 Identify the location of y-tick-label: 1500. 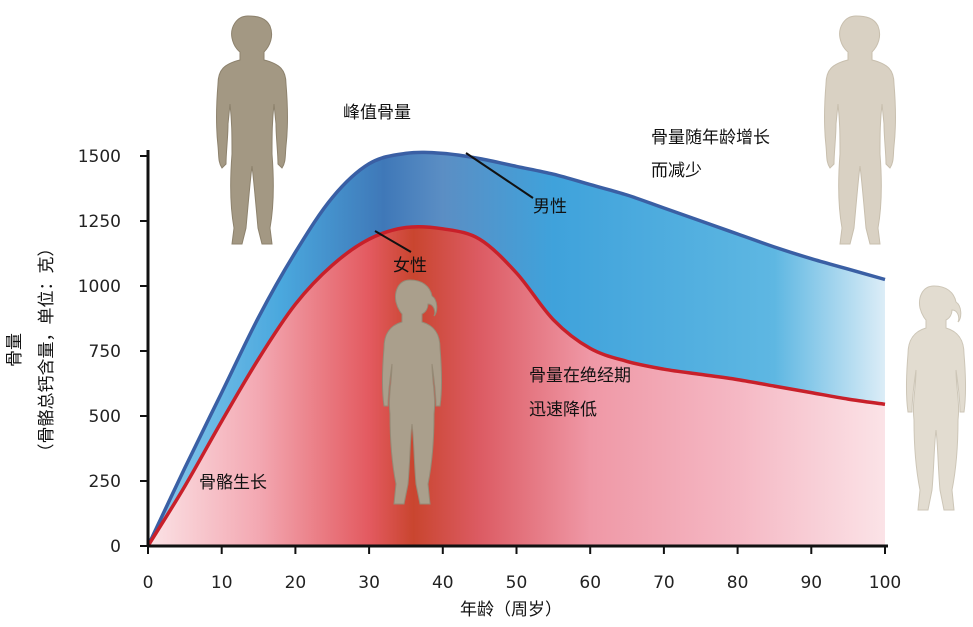
(99, 157).